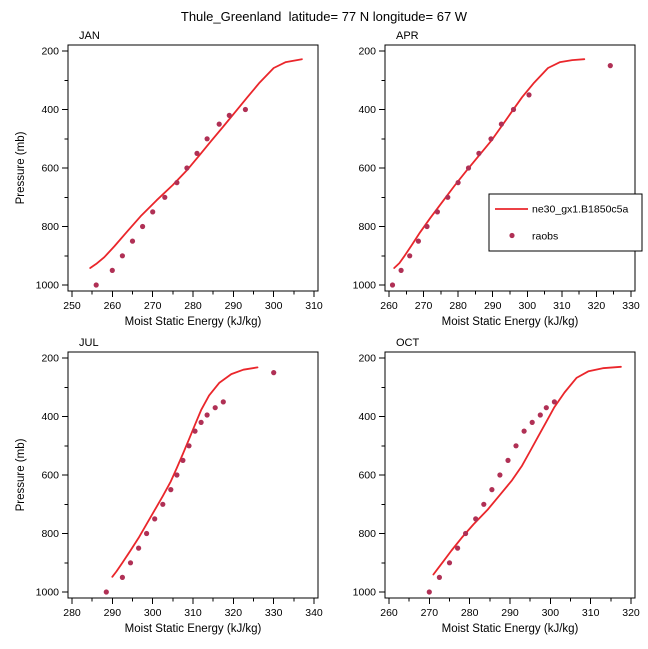 The width and height of the screenshot is (648, 649). What do you see at coordinates (89, 36) in the screenshot?
I see `panel-month-label: JAN` at bounding box center [89, 36].